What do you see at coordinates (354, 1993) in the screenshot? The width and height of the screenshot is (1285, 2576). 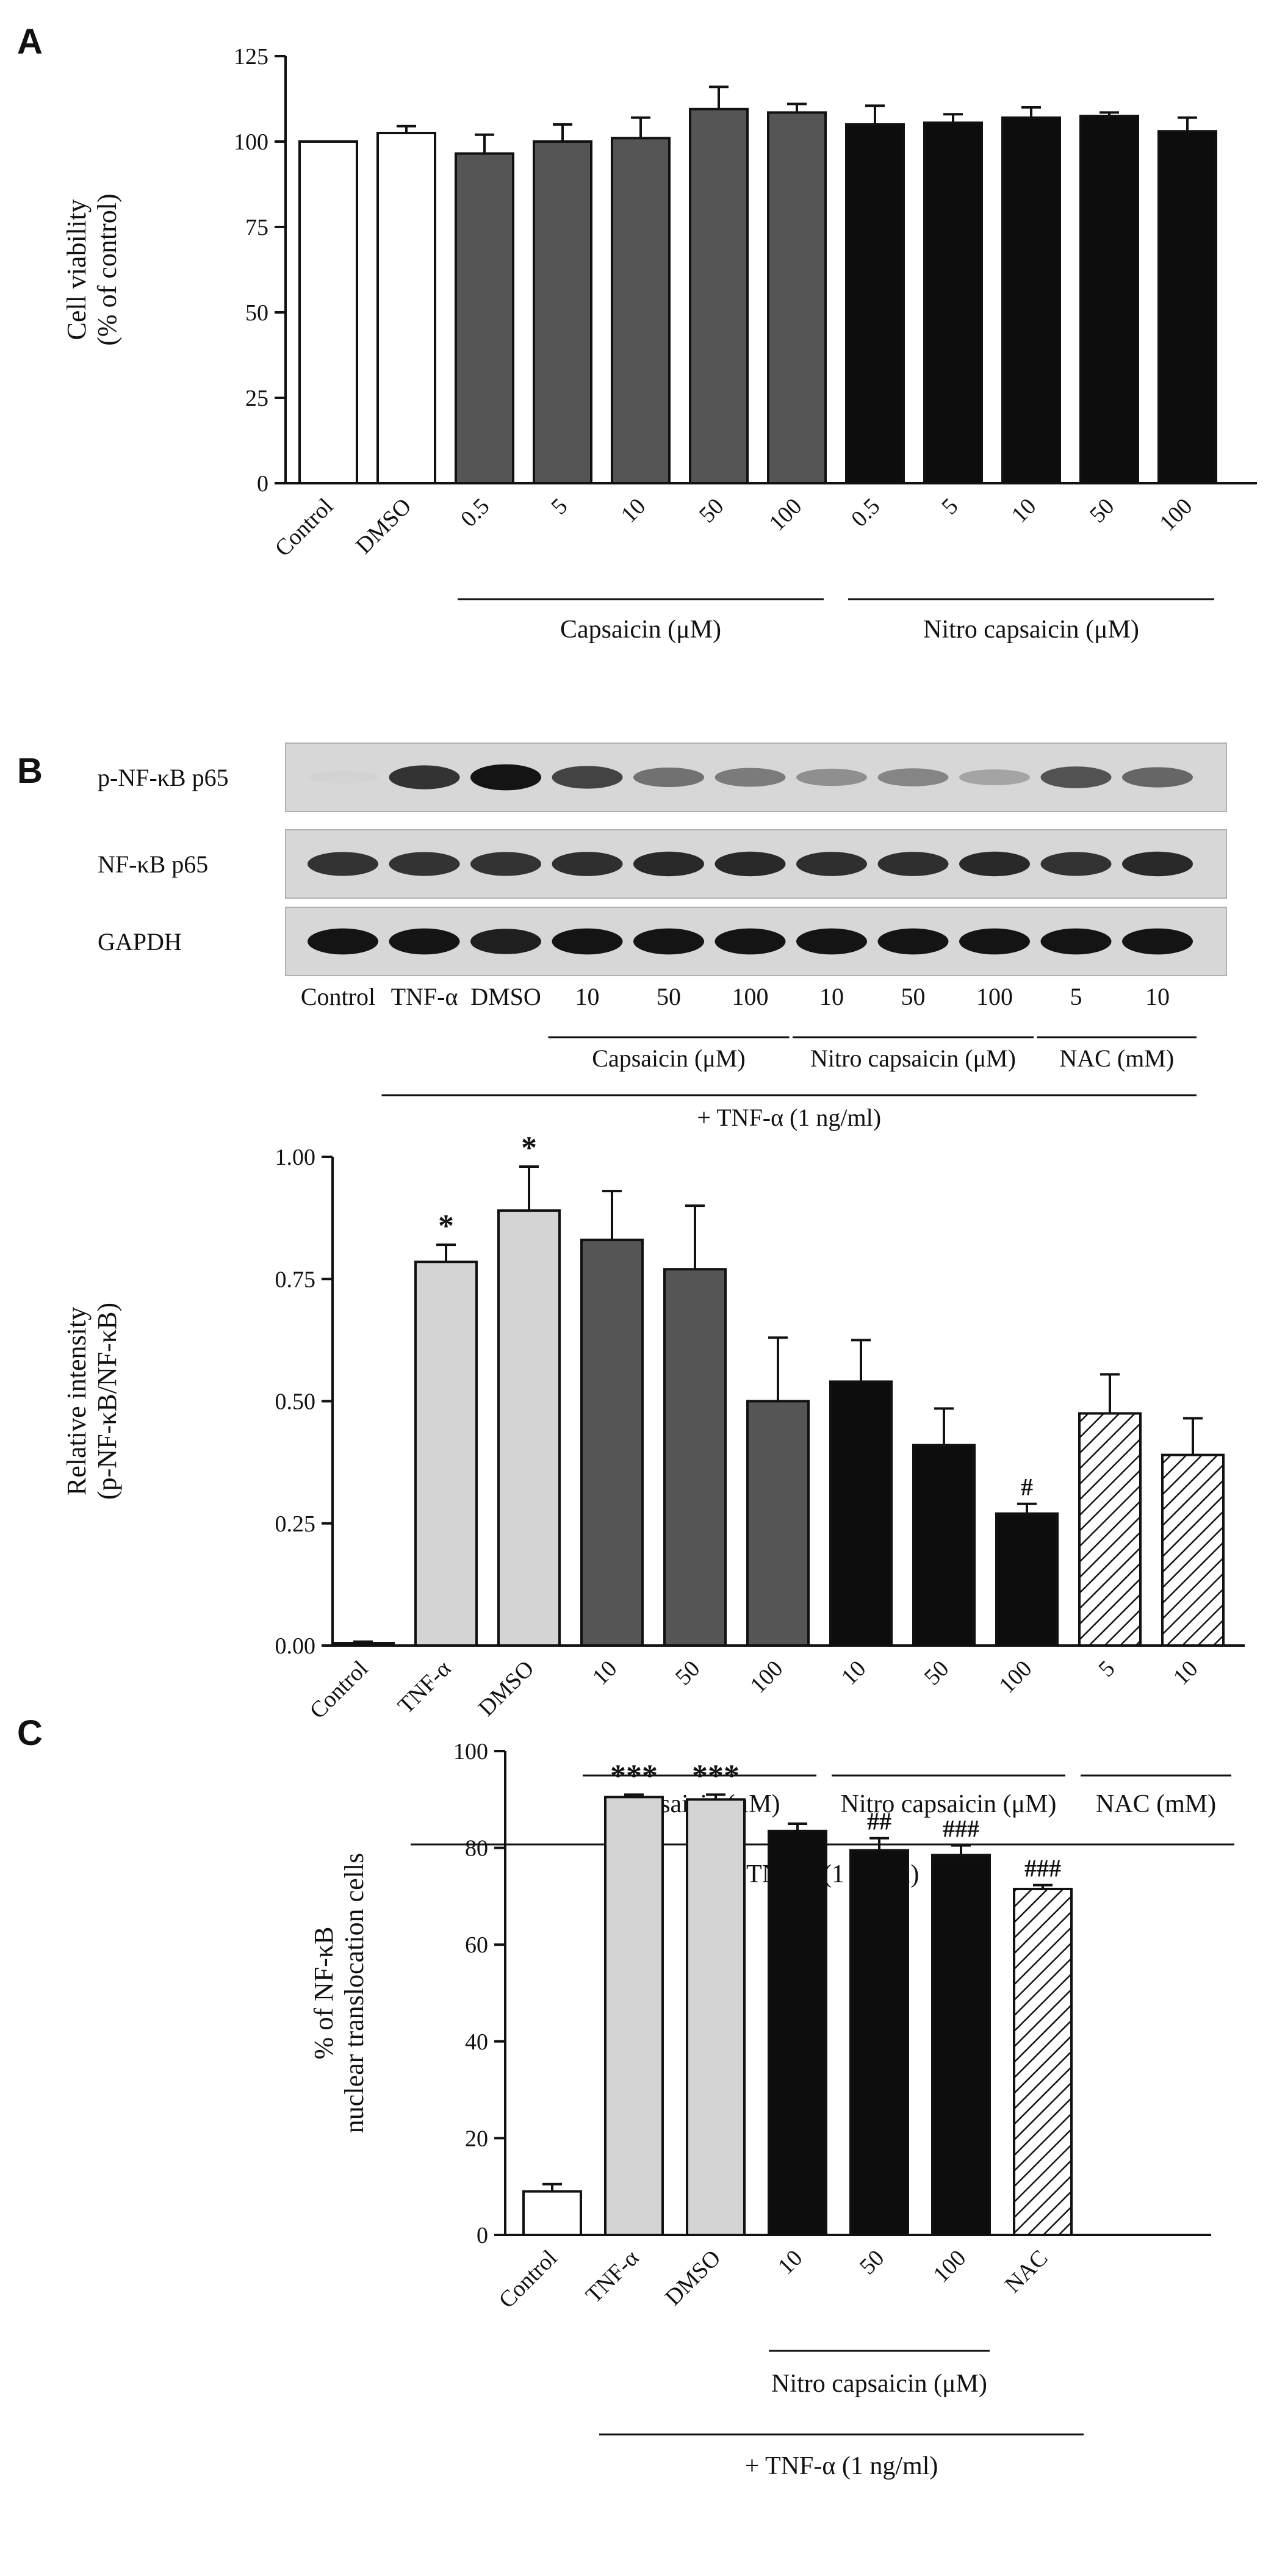 I see `y-axis-label: nuclear translocation cells` at bounding box center [354, 1993].